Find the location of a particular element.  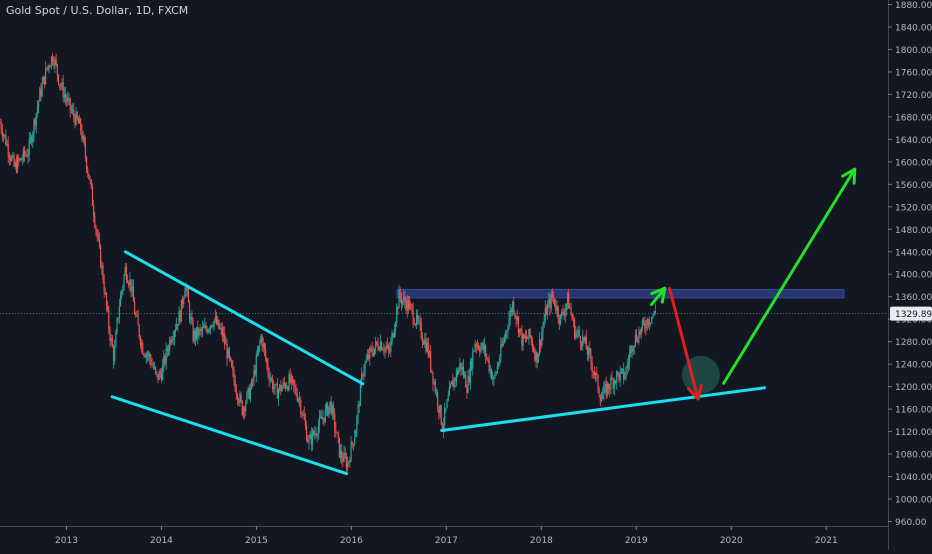

y-tick-label: 1680.00 is located at coordinates (913, 118).